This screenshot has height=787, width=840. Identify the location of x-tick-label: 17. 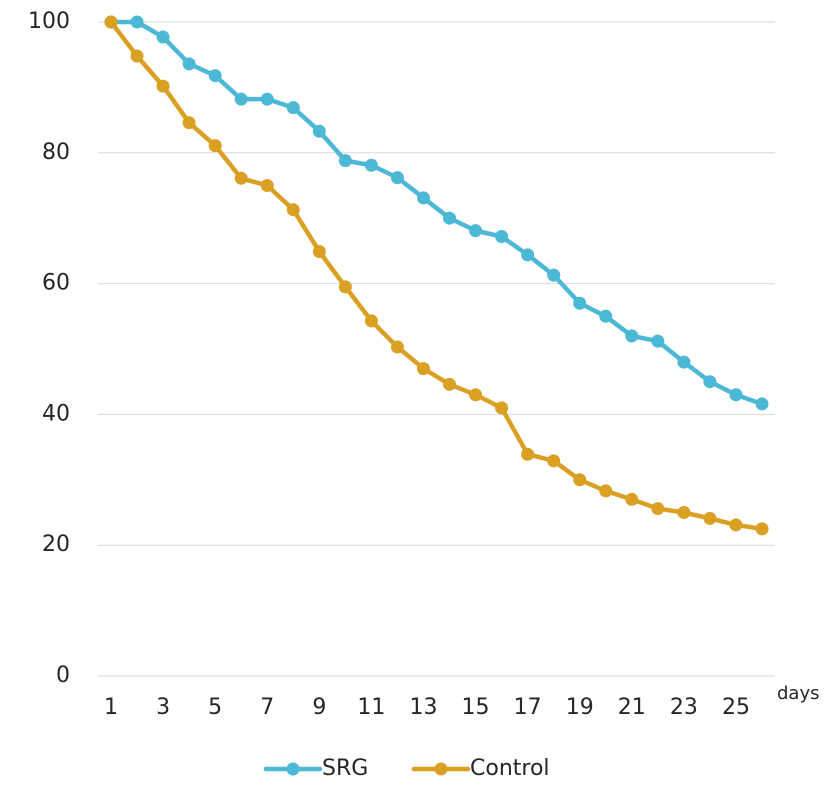
(528, 707).